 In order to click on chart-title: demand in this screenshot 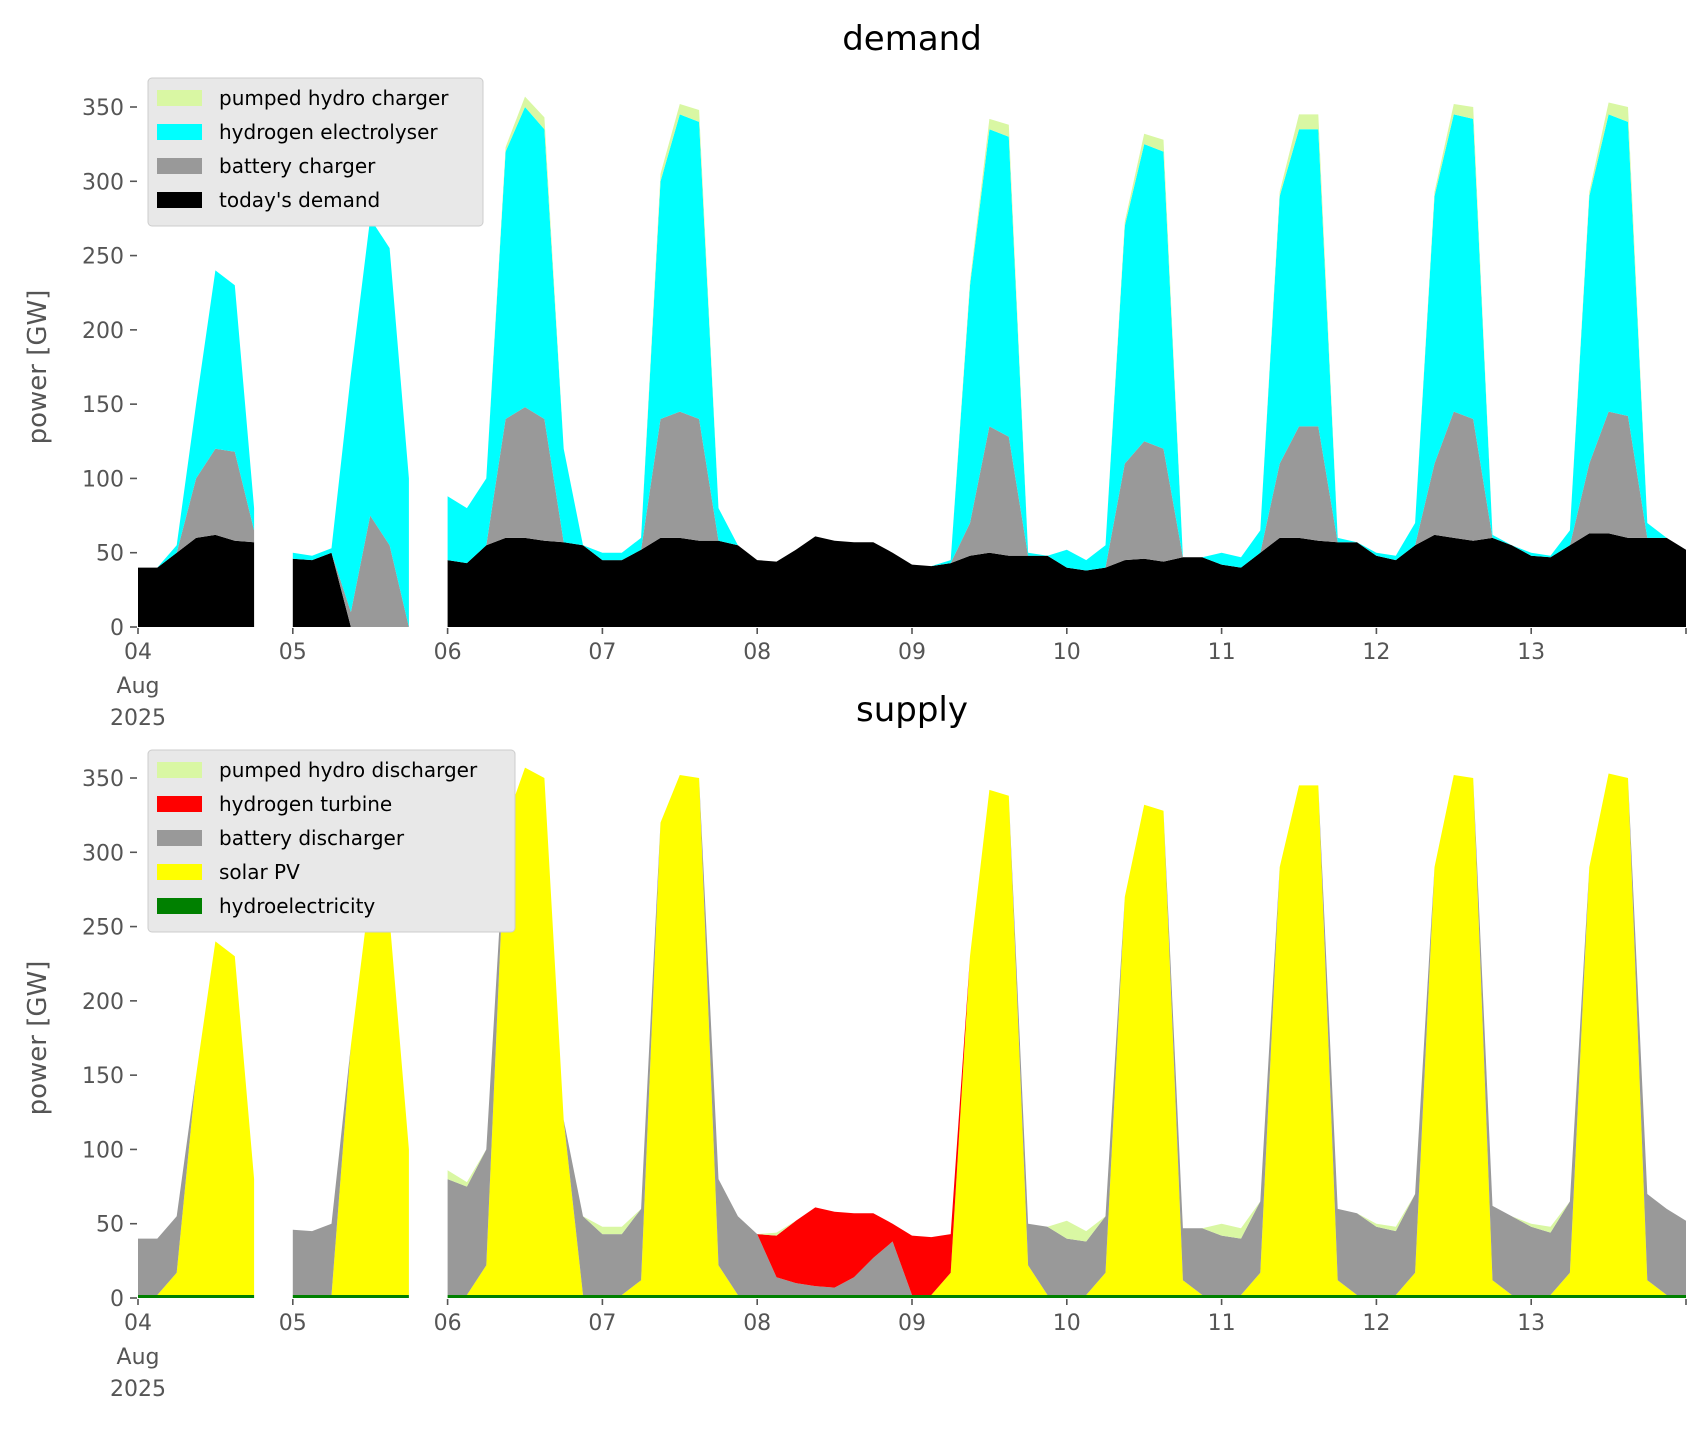, I will do `click(912, 39)`.